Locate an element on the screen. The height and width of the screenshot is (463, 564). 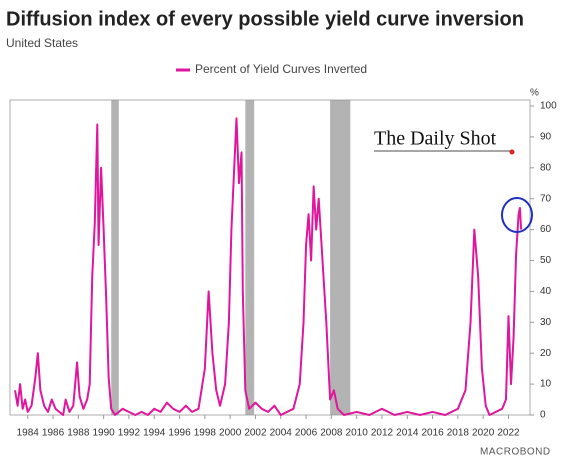
y-tick-label: 0 is located at coordinates (543, 415).